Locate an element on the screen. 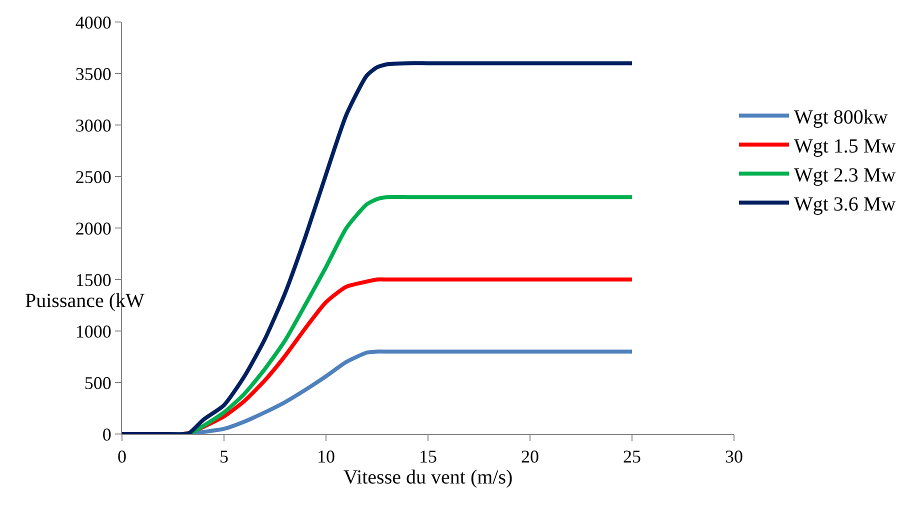 Image resolution: width=914 pixels, height=519 pixels. y-tick-label: 1500 is located at coordinates (93, 280).